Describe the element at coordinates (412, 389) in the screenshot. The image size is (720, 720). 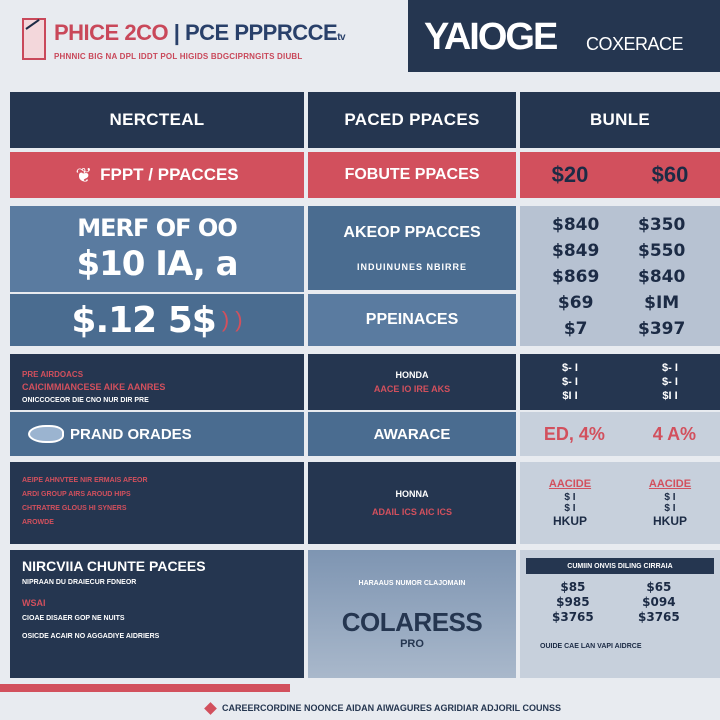
I see `row3-mid-line: AACE IO IRE AKS` at that location.